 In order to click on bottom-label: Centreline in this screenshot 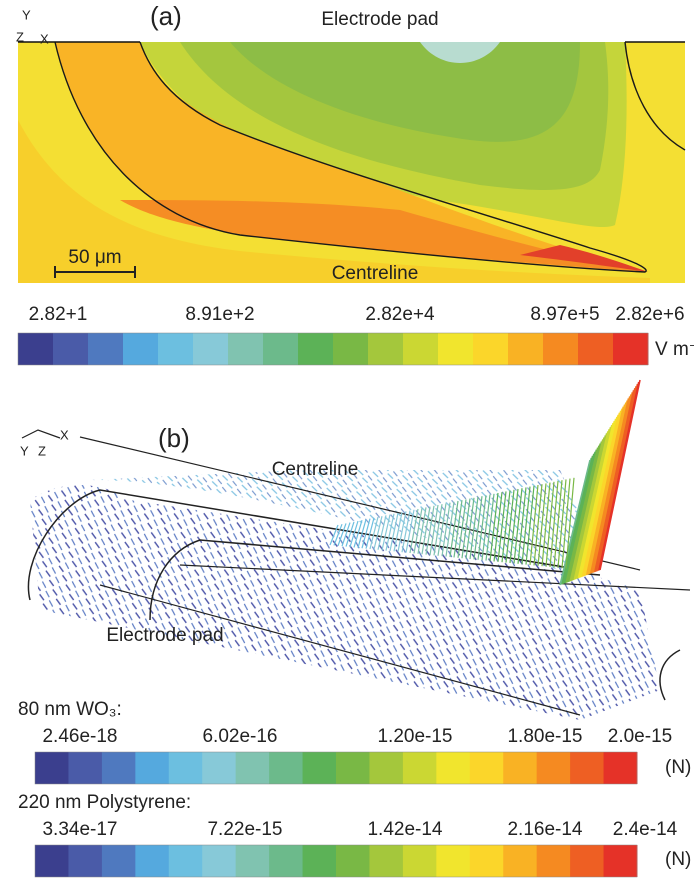, I will do `click(375, 273)`.